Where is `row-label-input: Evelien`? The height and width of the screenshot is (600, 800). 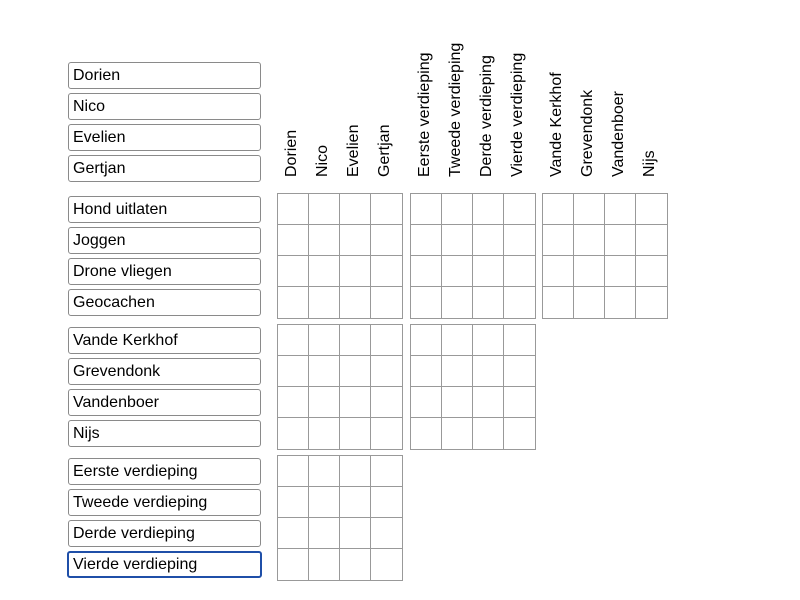 row-label-input: Evelien is located at coordinates (164, 137).